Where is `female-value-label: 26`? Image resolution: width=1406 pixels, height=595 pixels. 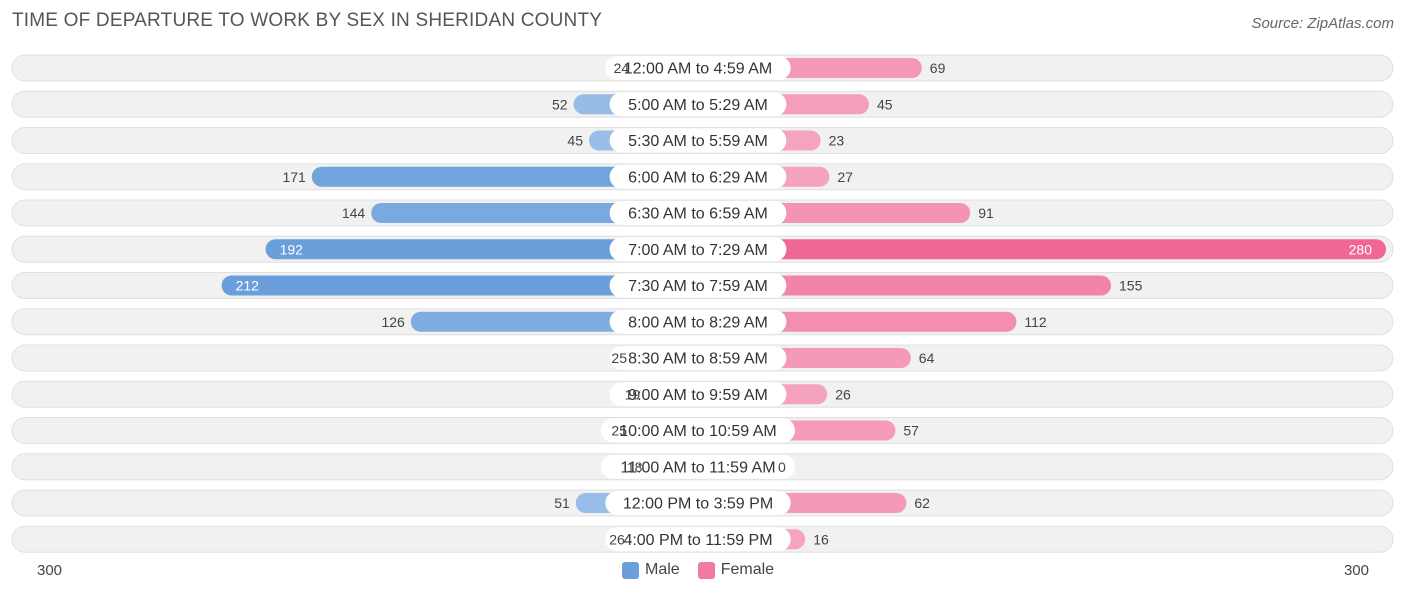 female-value-label: 26 is located at coordinates (843, 394).